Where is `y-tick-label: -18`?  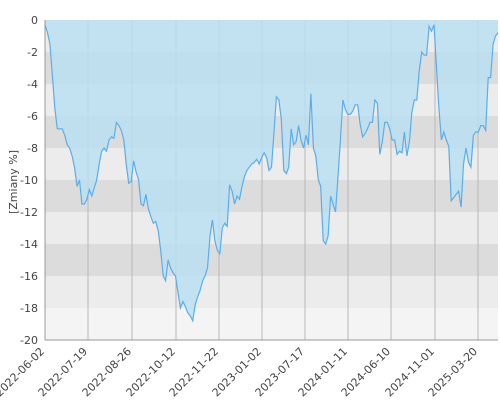 y-tick-label: -18 is located at coordinates (29, 308).